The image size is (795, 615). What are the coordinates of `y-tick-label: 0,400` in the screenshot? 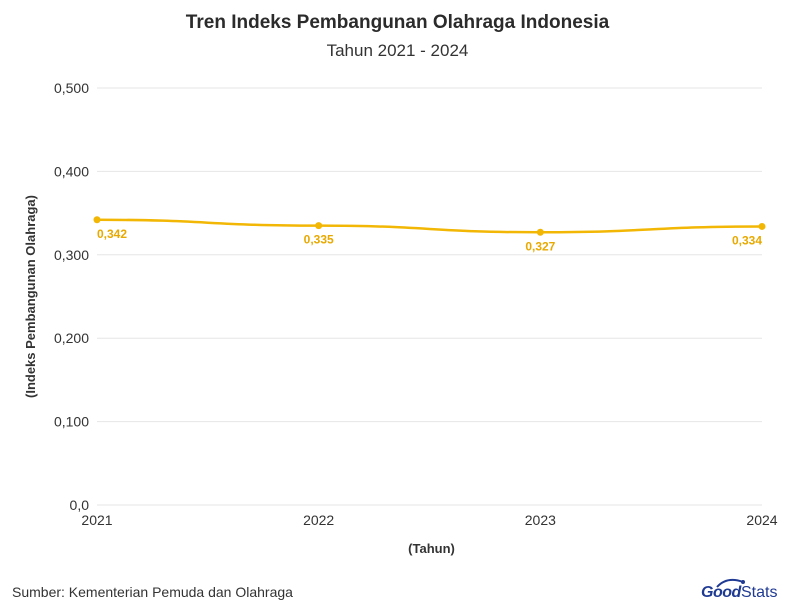 It's located at (71, 171).